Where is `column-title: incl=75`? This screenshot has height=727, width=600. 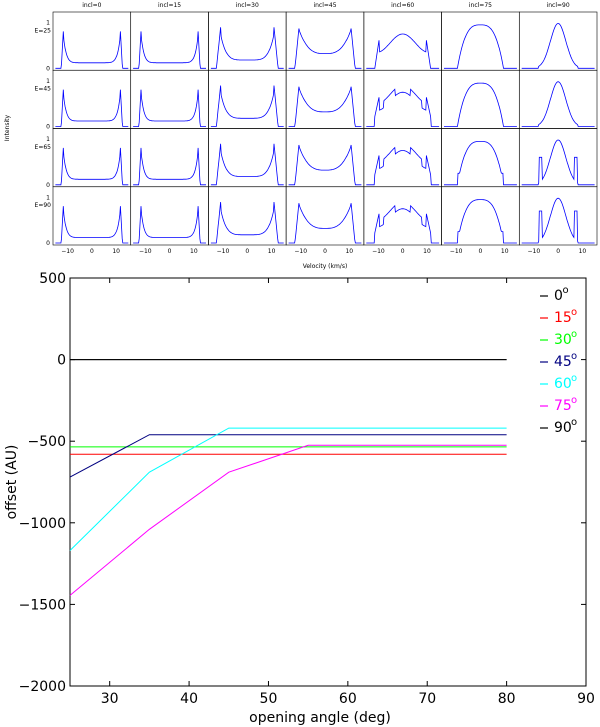
column-title: incl=75 is located at coordinates (480, 5).